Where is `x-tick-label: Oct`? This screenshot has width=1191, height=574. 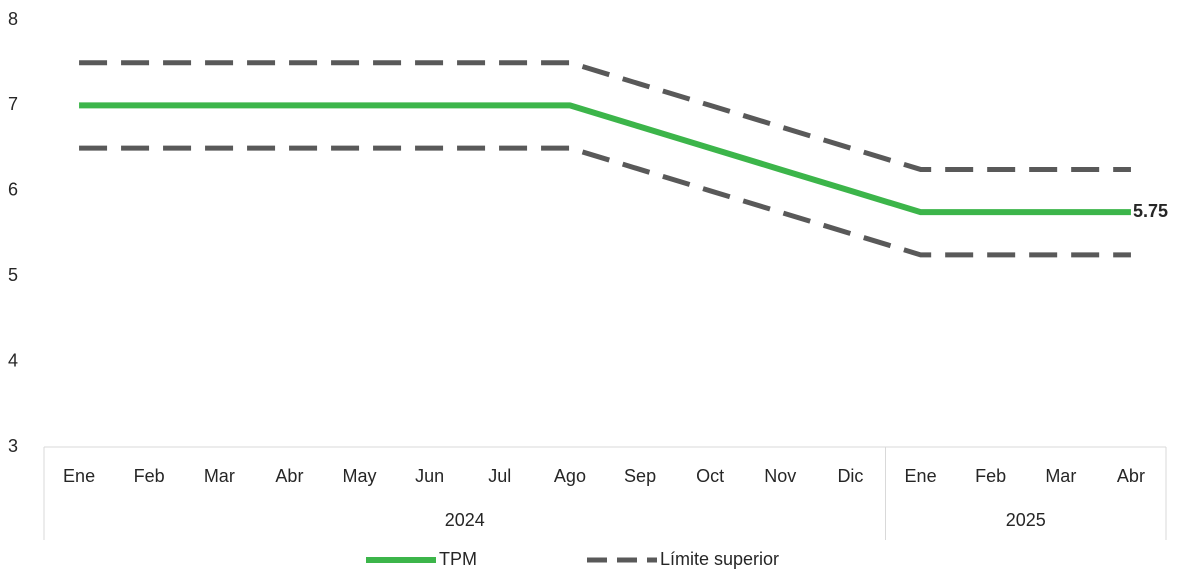 x-tick-label: Oct is located at coordinates (710, 476).